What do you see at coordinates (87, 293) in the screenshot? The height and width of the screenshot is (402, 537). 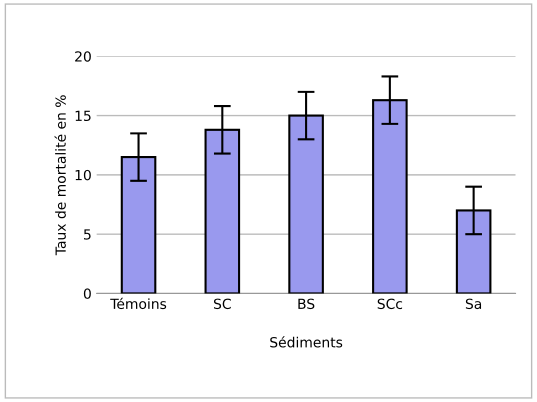 I see `y-tick-label: 0` at bounding box center [87, 293].